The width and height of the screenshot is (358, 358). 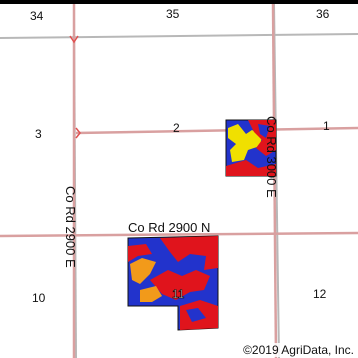 I want to click on section-3: 3, so click(x=38, y=134).